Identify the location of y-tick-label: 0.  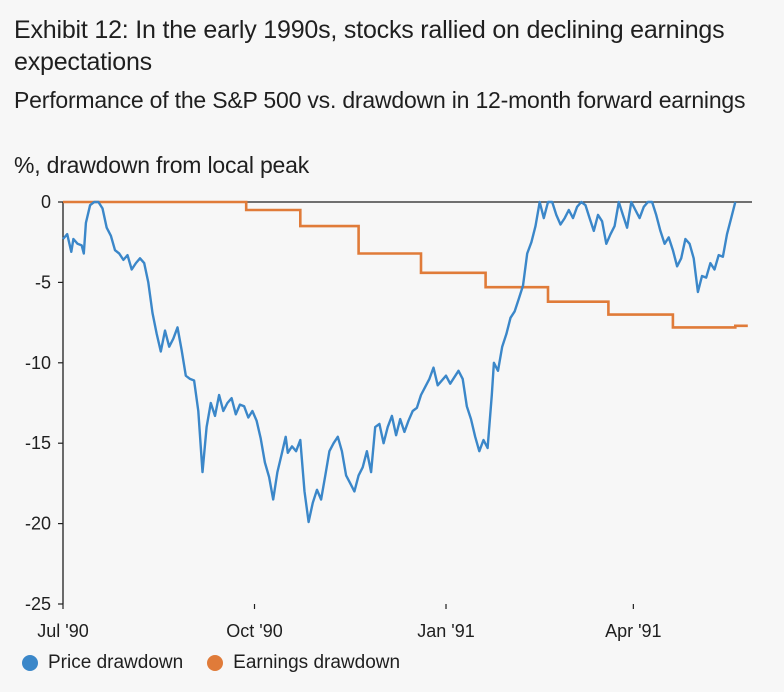
(46, 202).